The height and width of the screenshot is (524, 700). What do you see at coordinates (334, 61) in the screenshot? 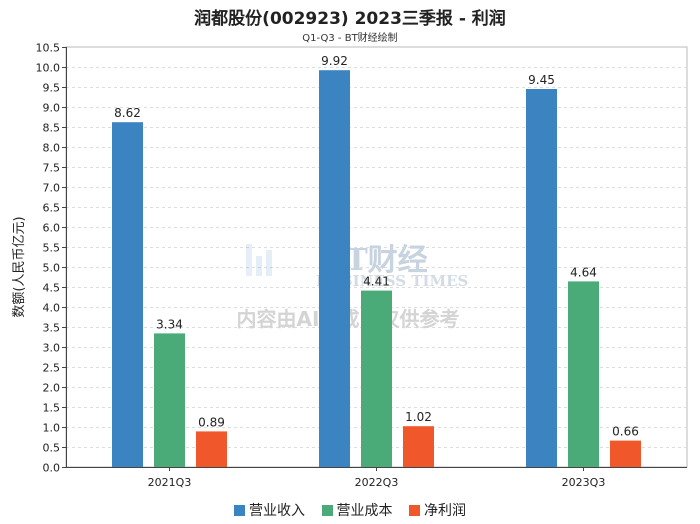
I see `data-label: 9.92` at bounding box center [334, 61].